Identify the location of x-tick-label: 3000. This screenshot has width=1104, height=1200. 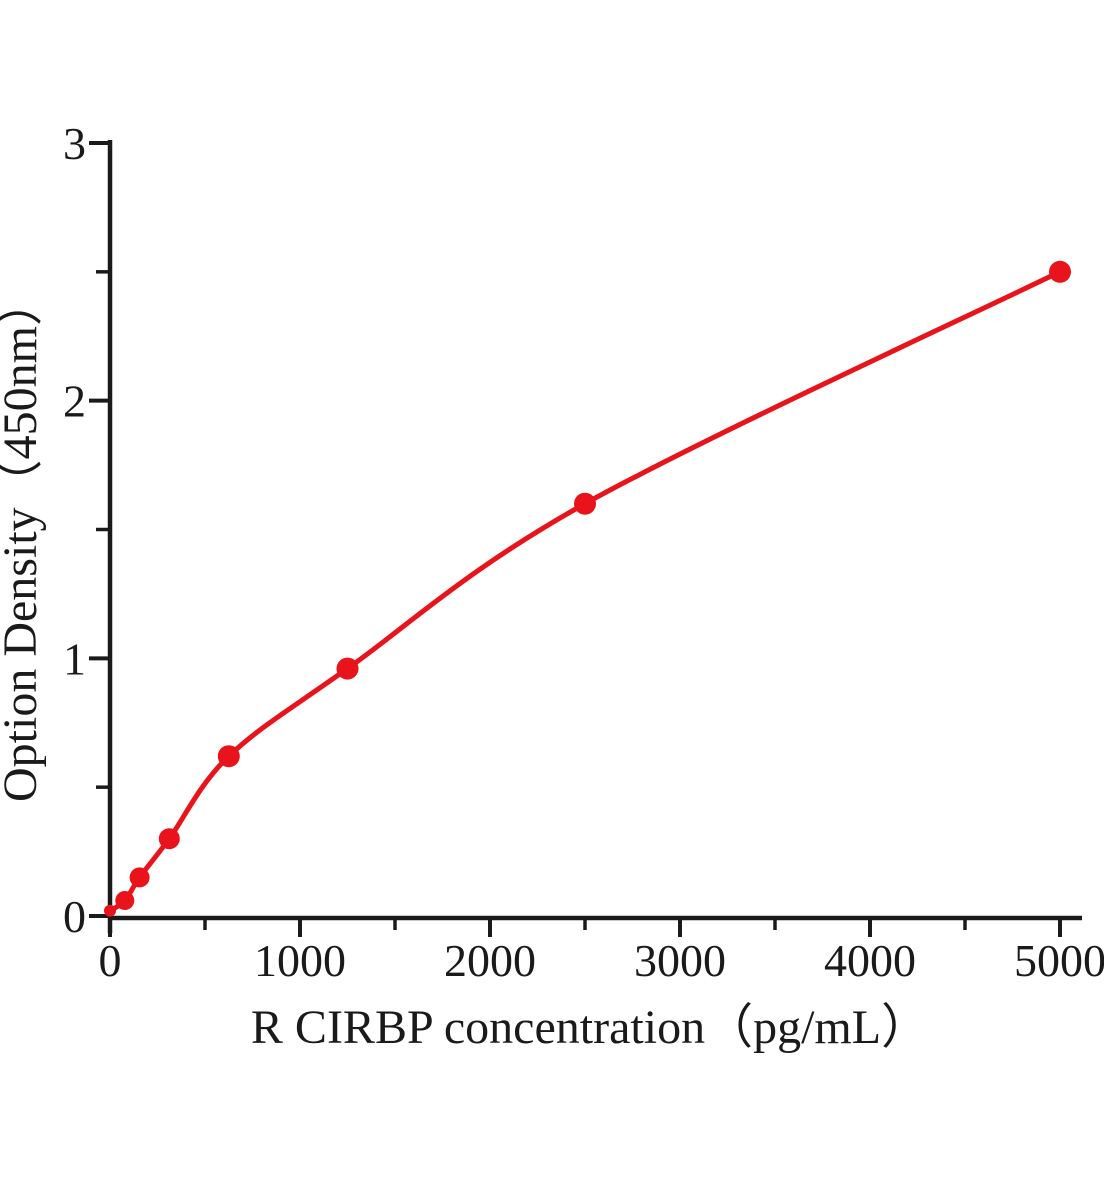
(680, 960).